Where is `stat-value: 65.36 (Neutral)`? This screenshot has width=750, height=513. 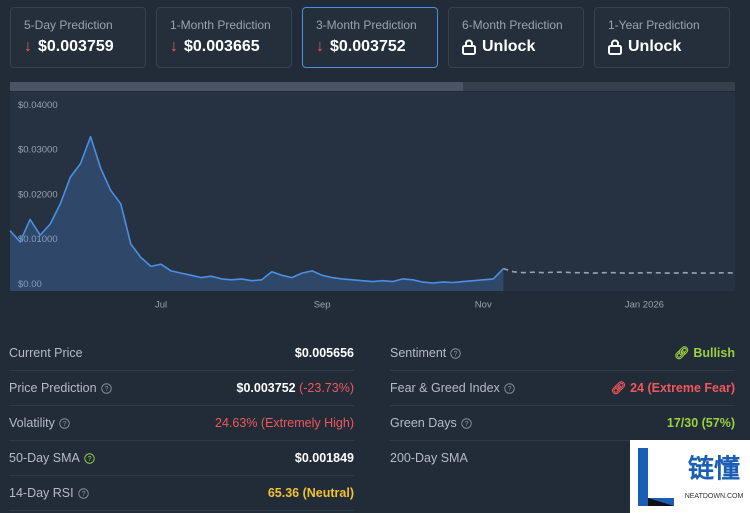 stat-value: 65.36 (Neutral) is located at coordinates (310, 493).